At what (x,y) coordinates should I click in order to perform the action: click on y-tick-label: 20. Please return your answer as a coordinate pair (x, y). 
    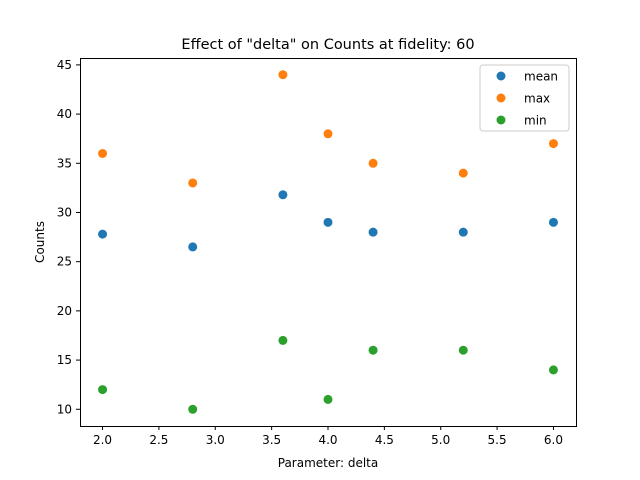
    Looking at the image, I should click on (64, 311).